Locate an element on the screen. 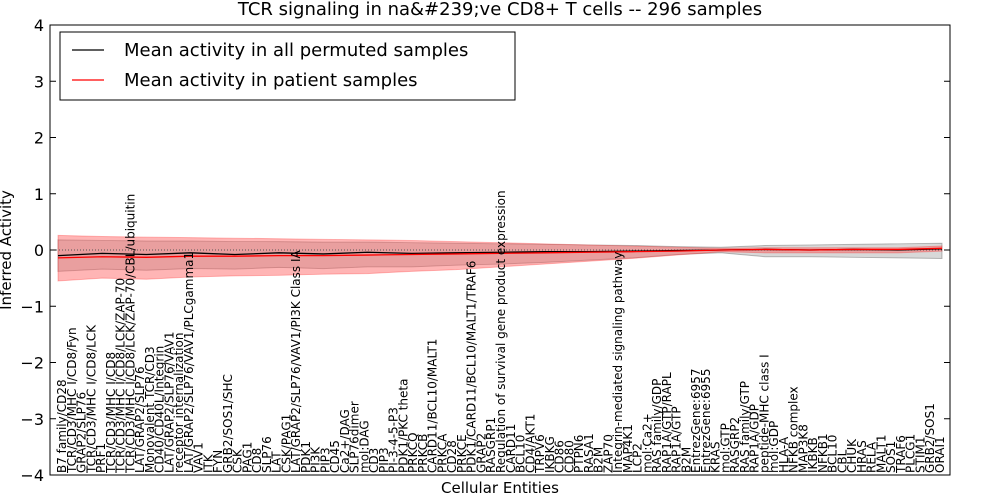  category-label: CSK/PAG1 is located at coordinates (286, 443).